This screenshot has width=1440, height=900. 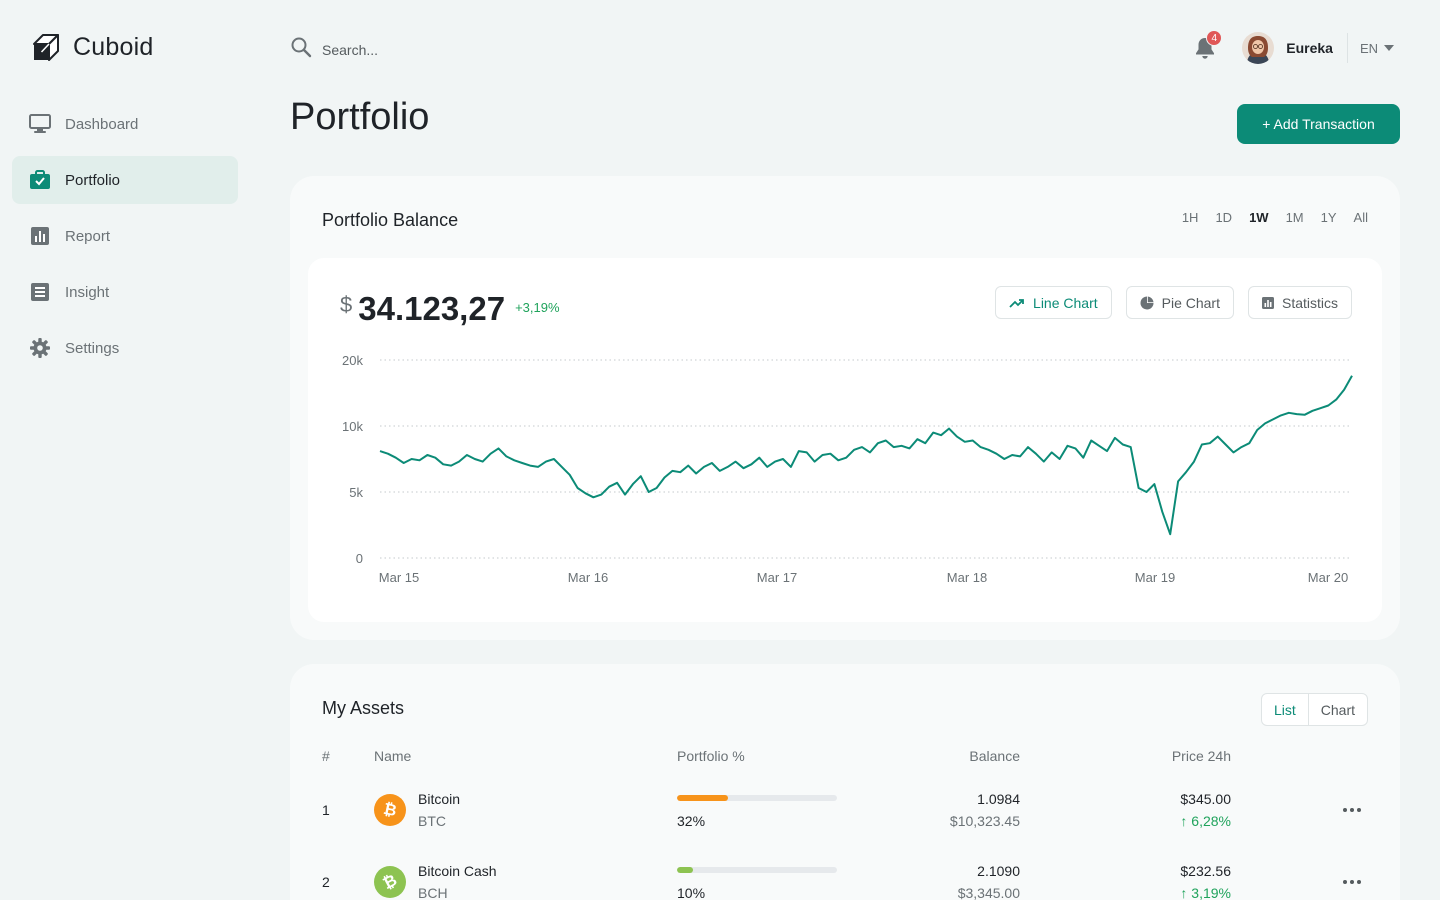 I want to click on button-label: Statistics, so click(x=1309, y=302).